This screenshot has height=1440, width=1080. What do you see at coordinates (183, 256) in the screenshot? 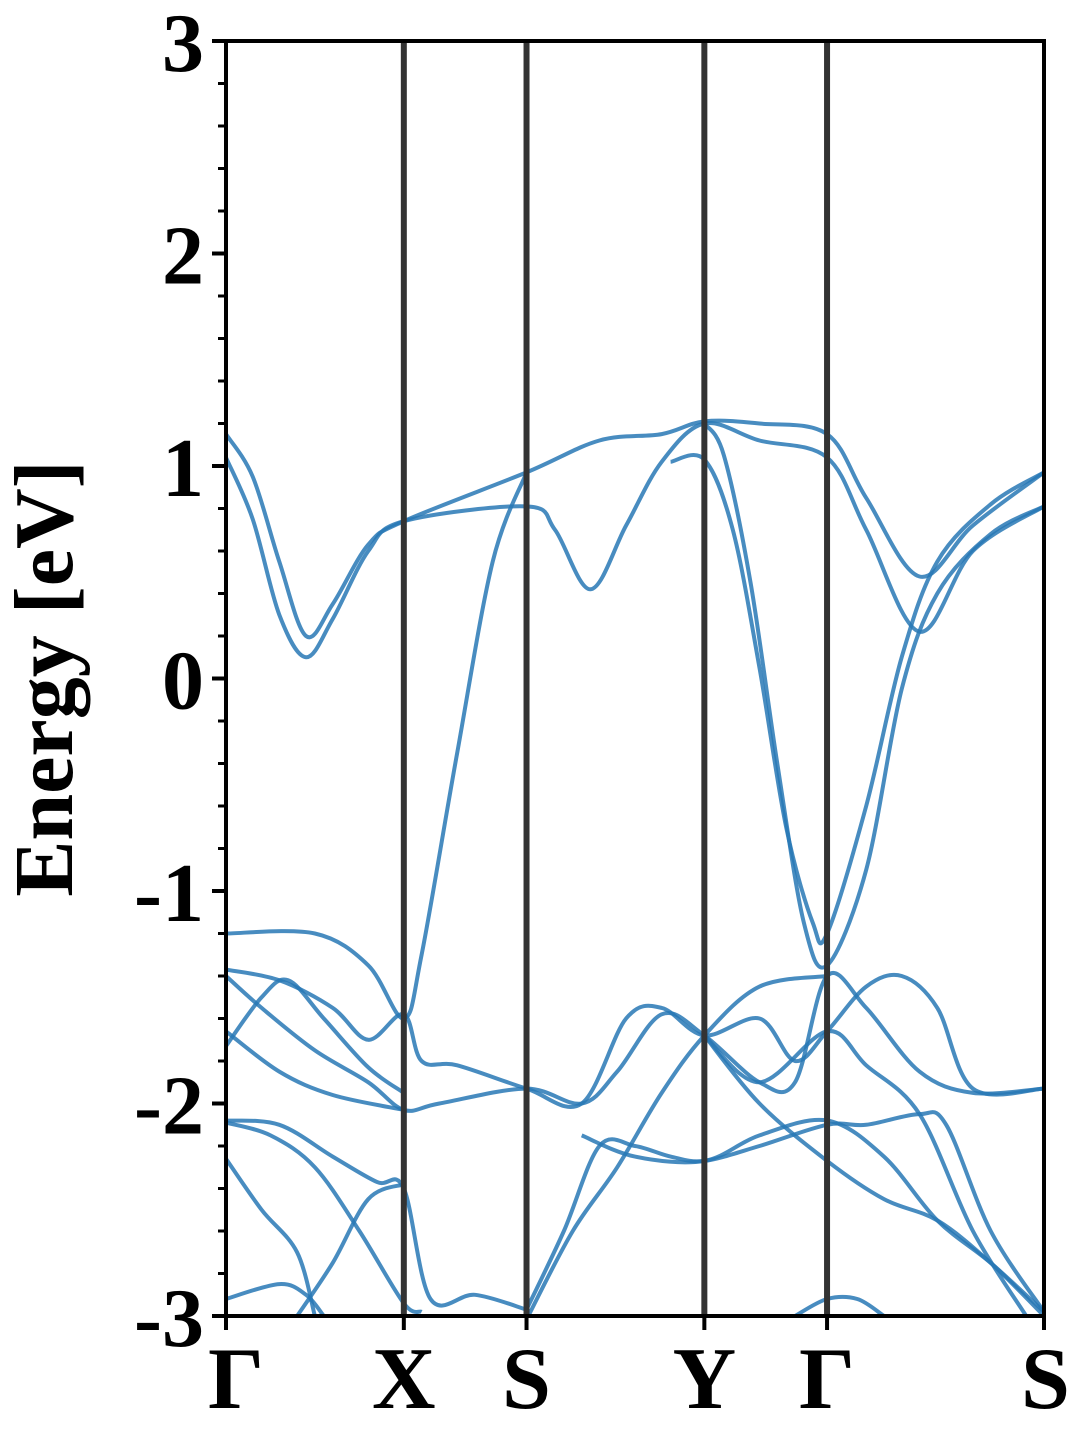
I see `y-tick-label: 2` at bounding box center [183, 256].